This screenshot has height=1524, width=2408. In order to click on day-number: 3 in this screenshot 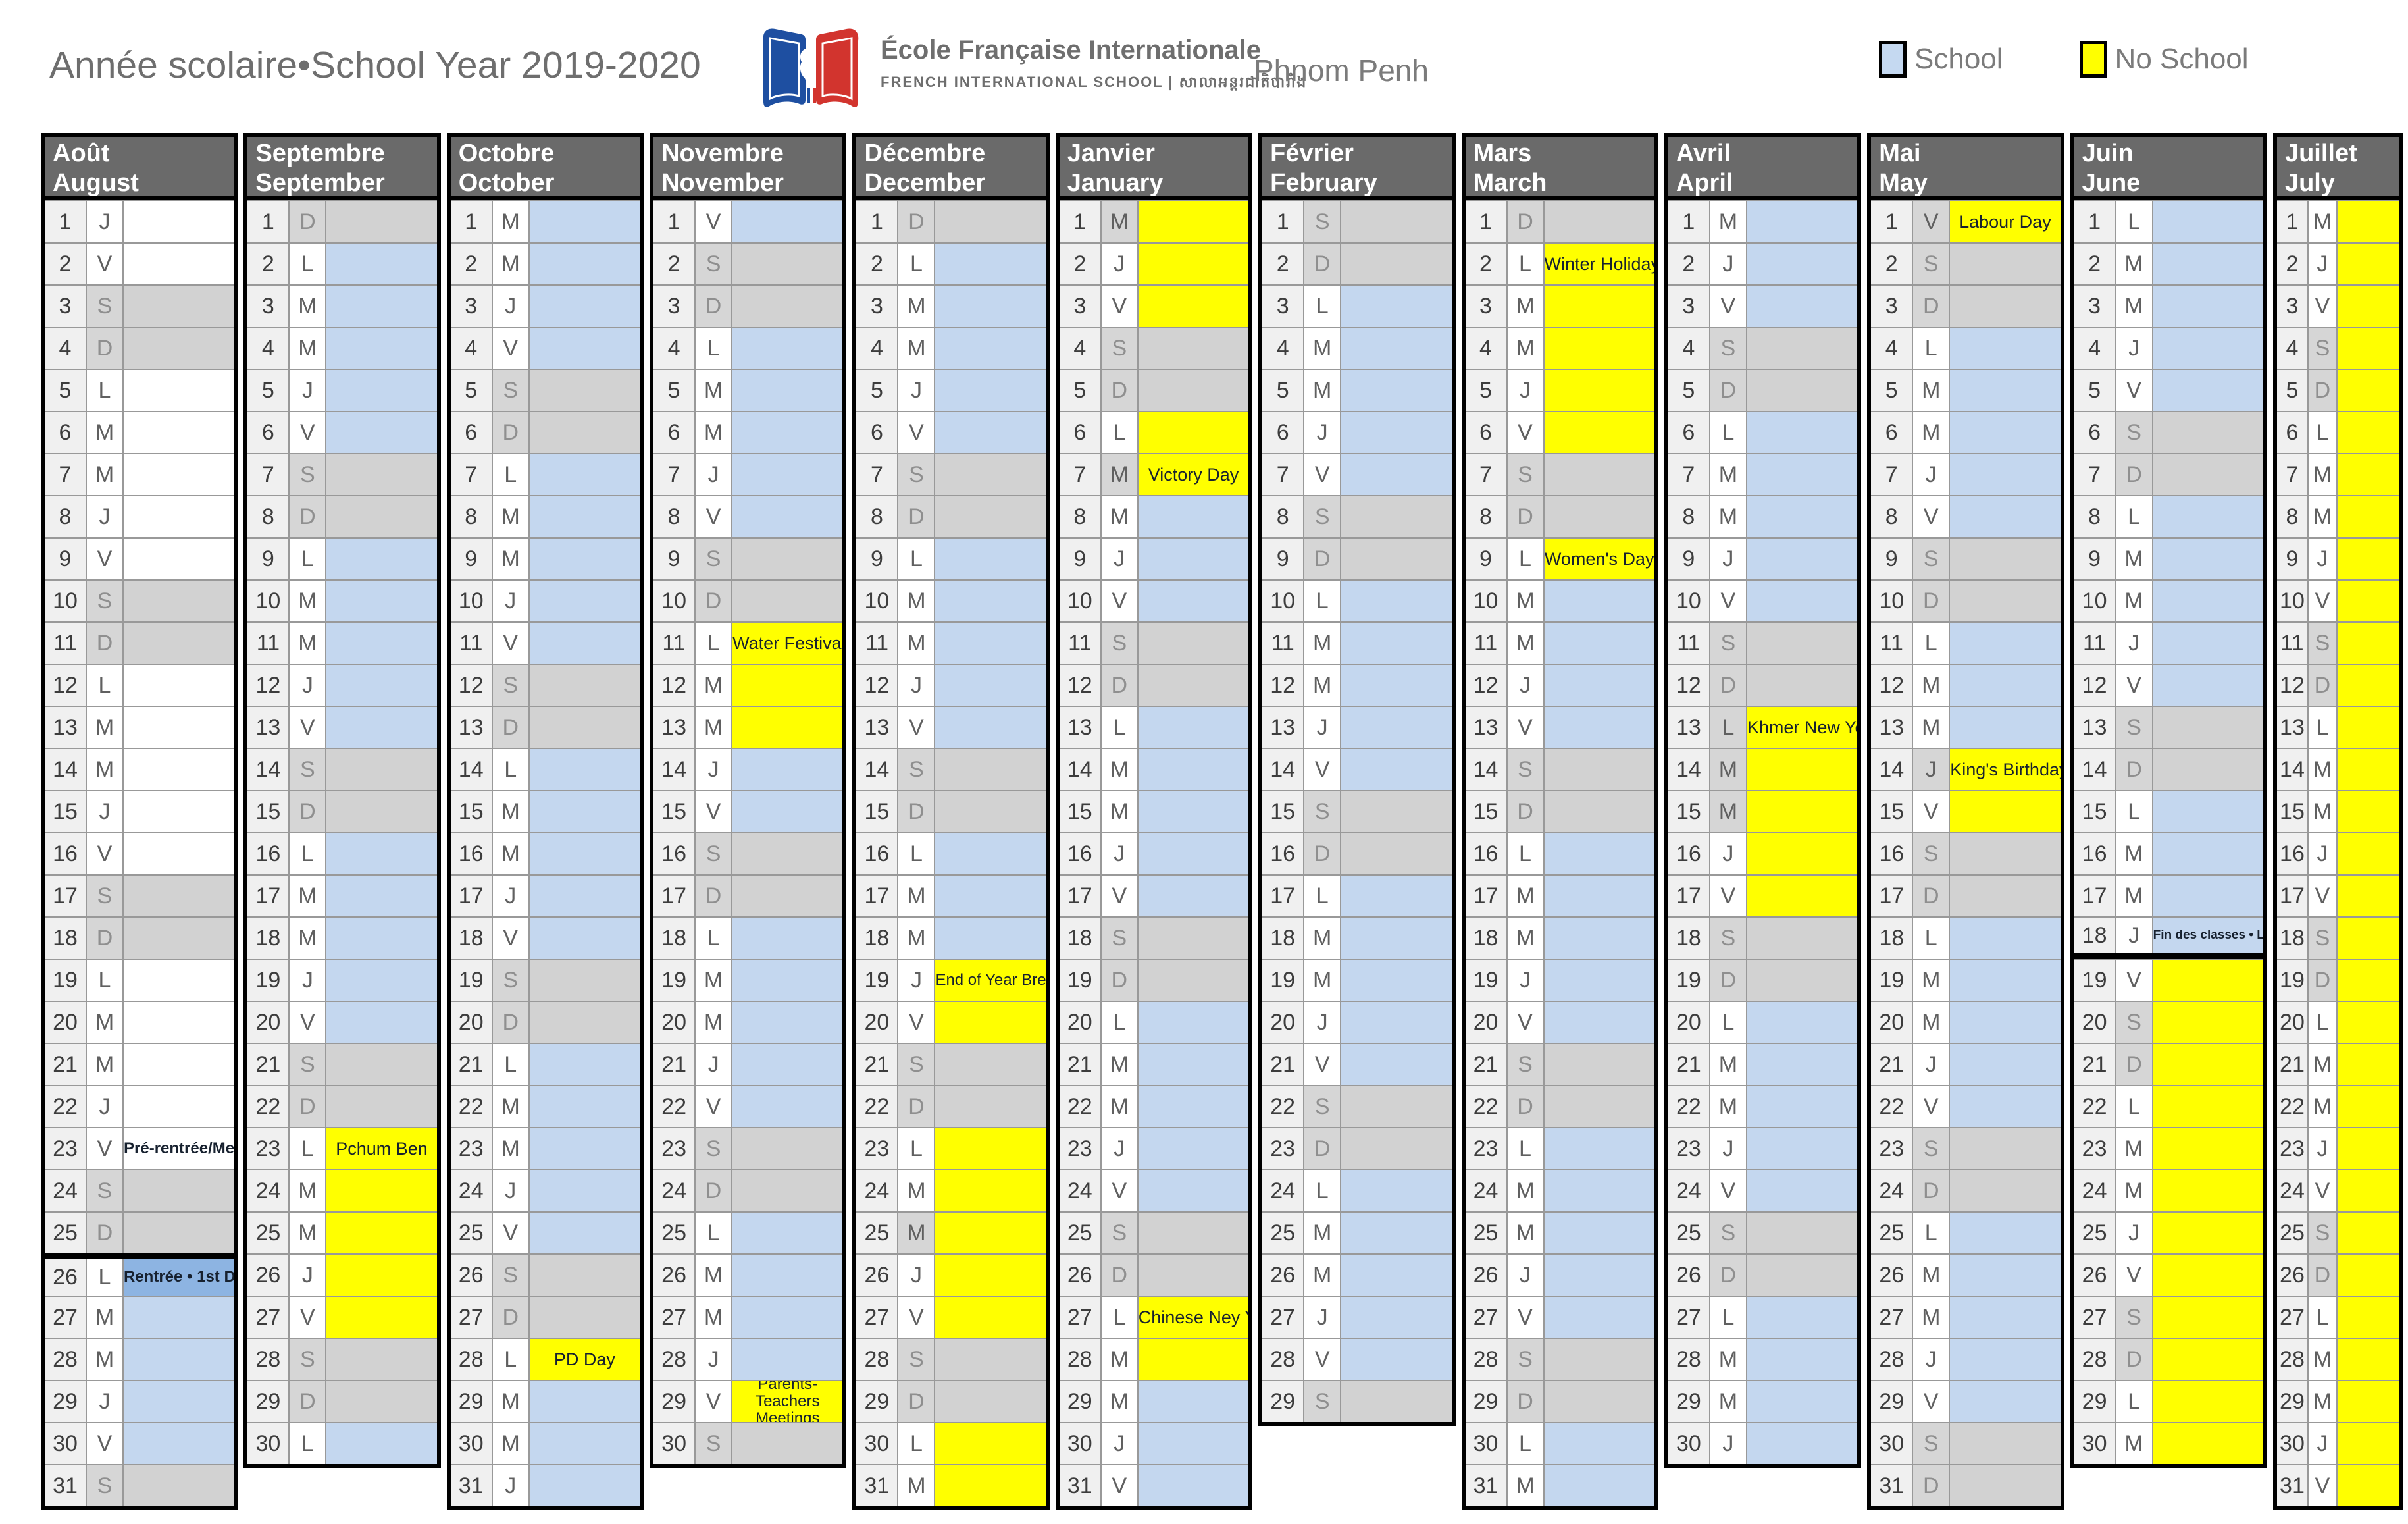, I will do `click(1892, 306)`.